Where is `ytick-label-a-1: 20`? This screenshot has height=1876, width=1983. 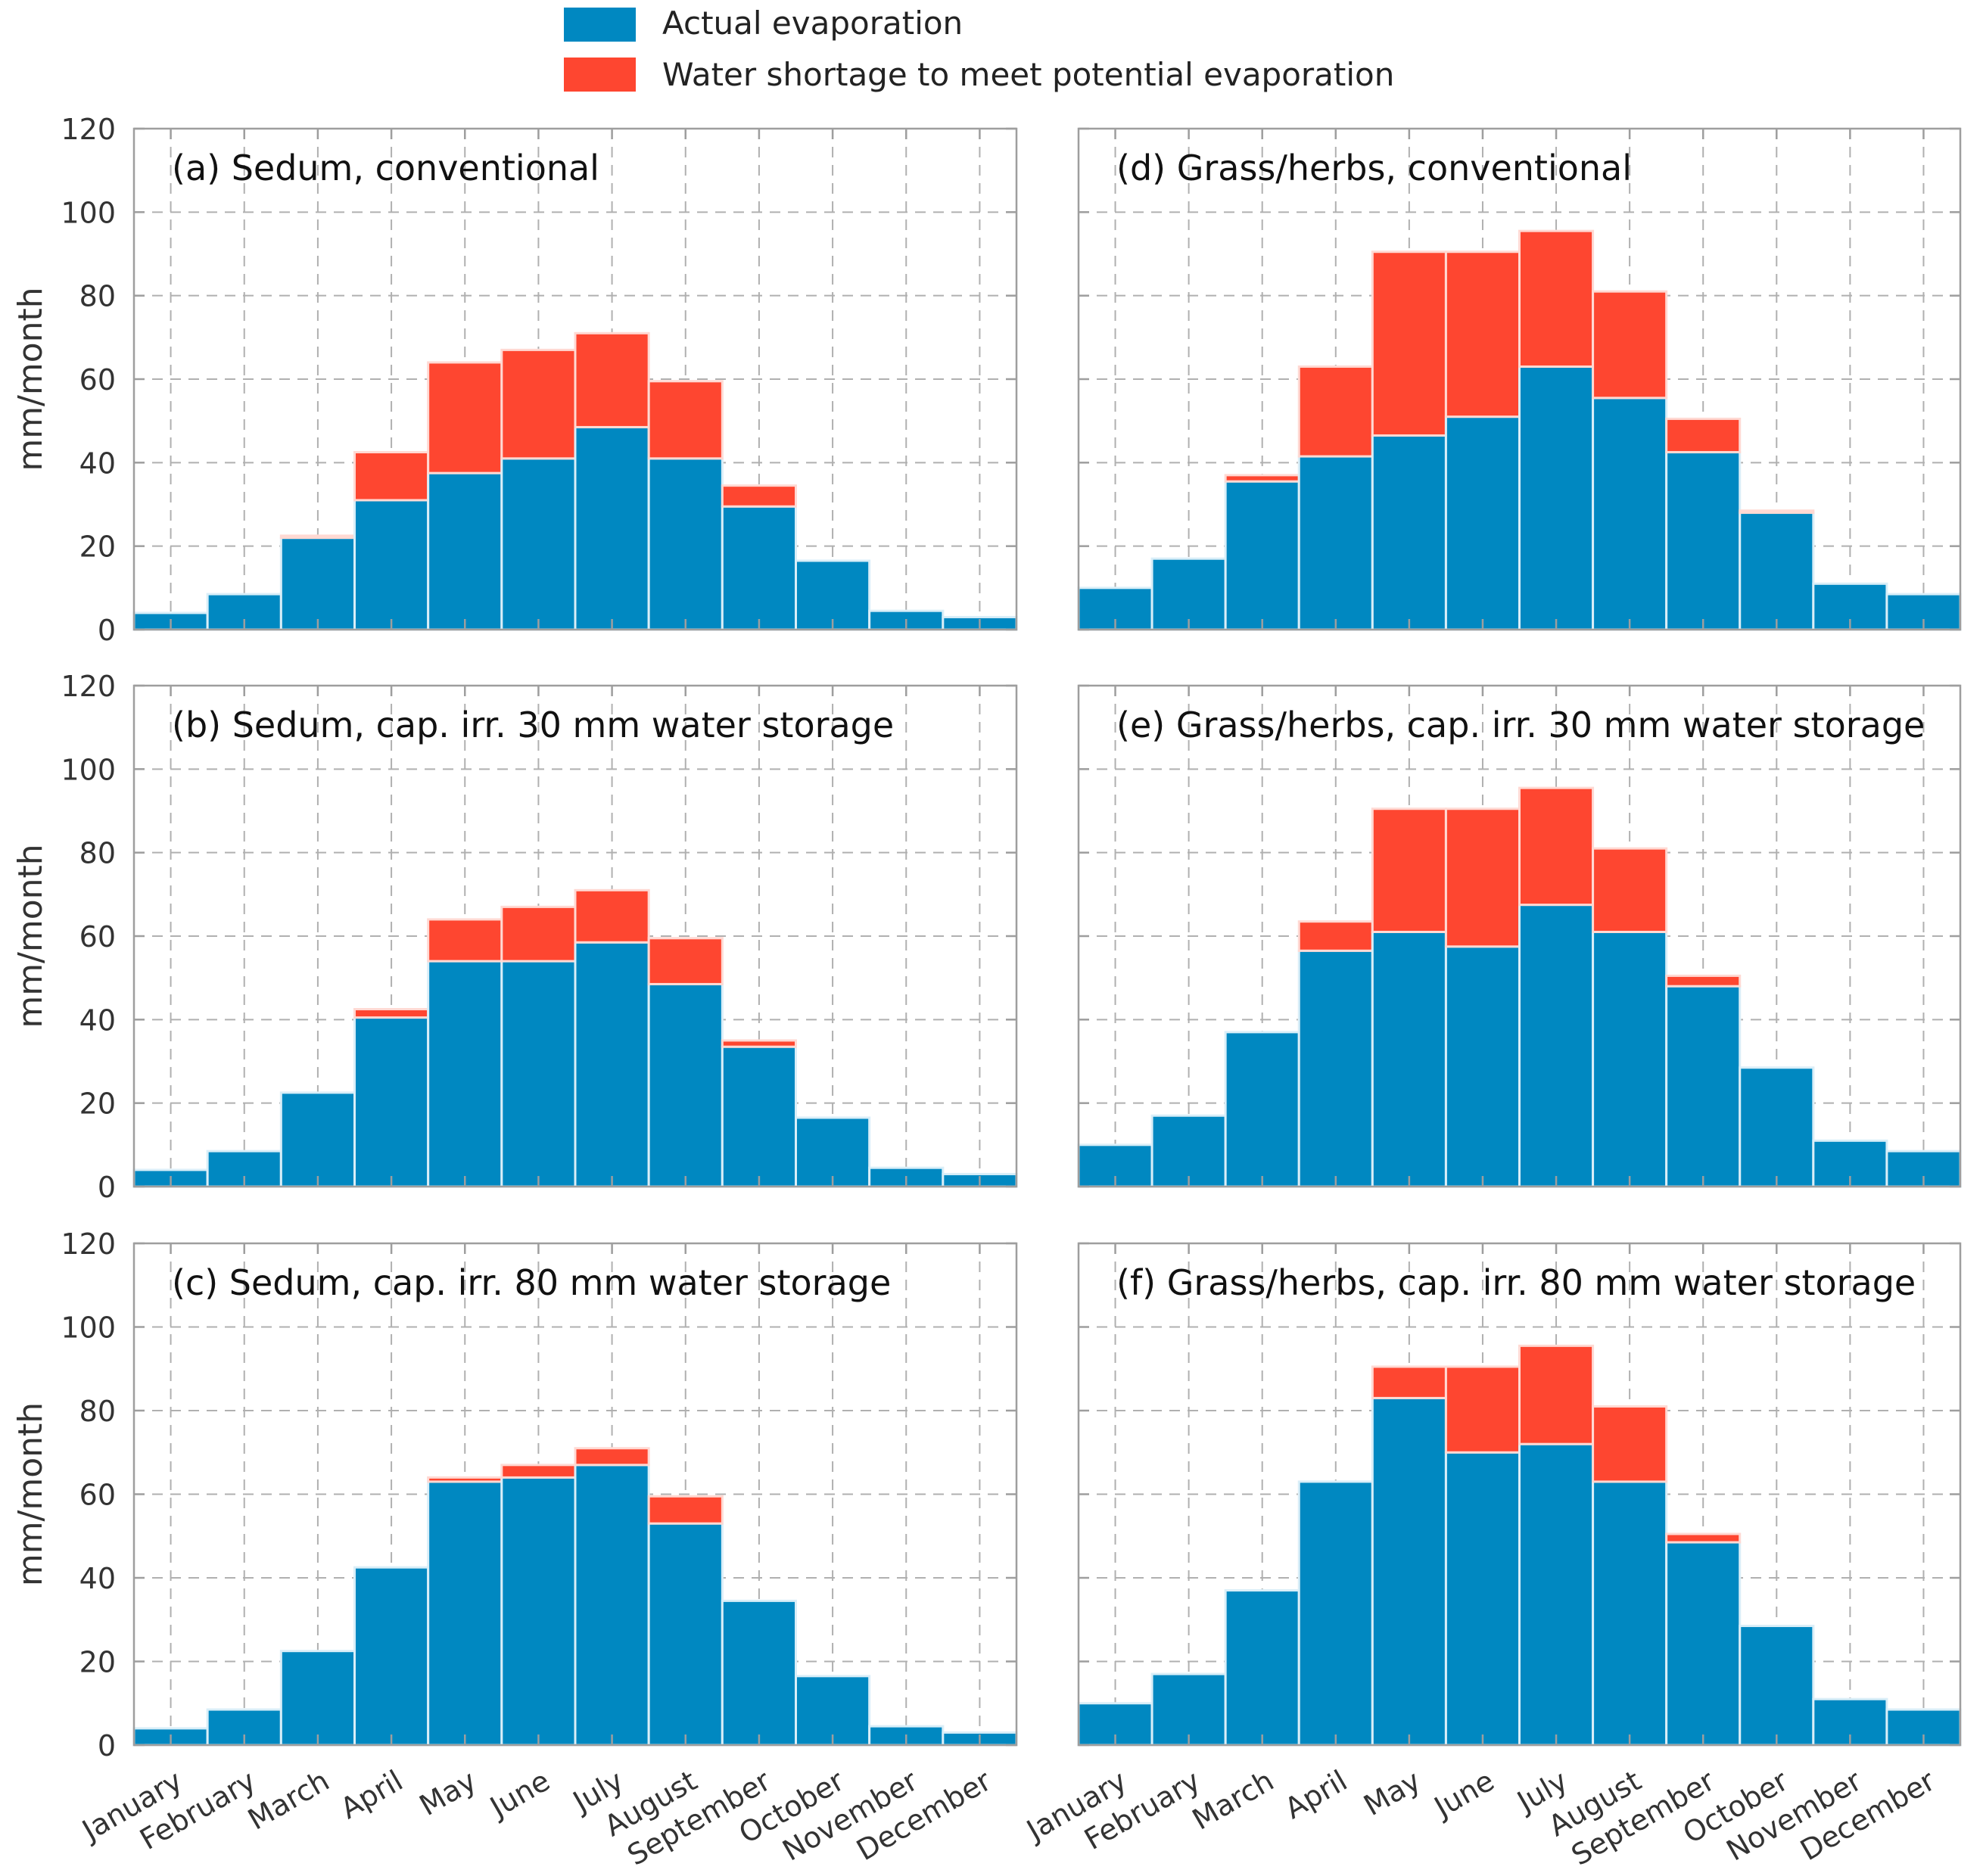 ytick-label-a-1: 20 is located at coordinates (97, 547).